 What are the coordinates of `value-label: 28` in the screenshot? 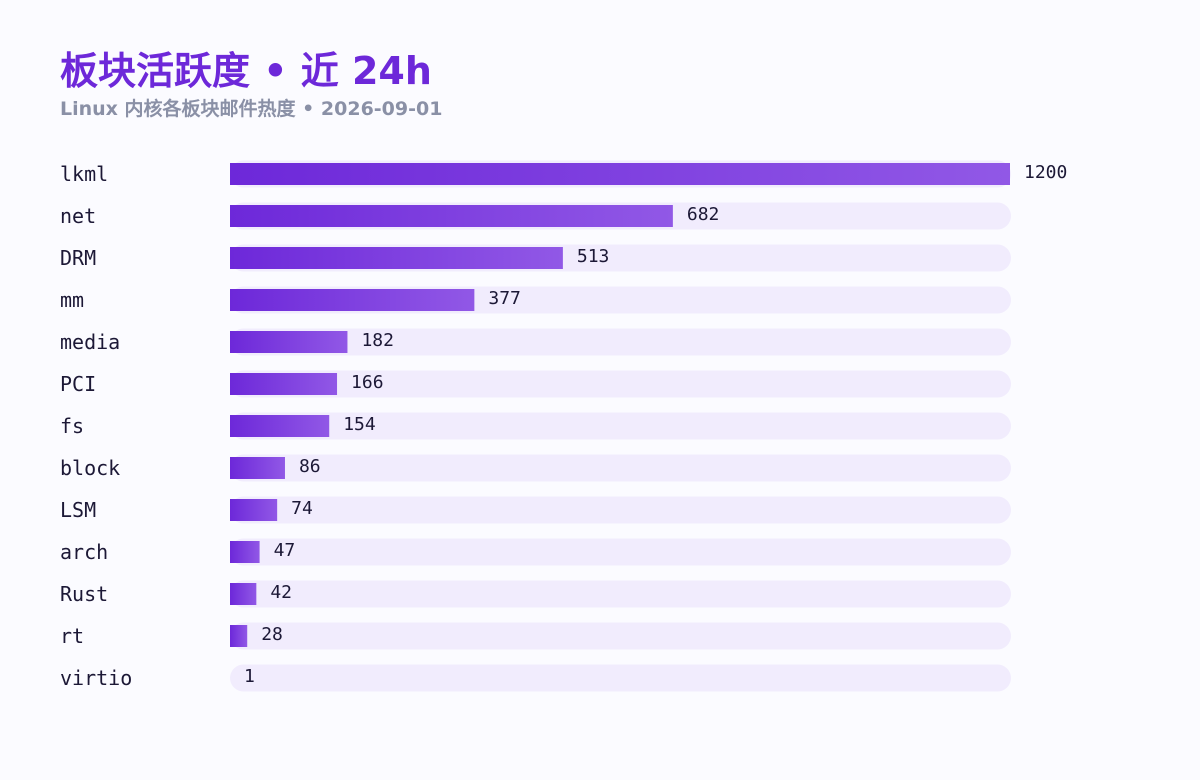 It's located at (272, 634).